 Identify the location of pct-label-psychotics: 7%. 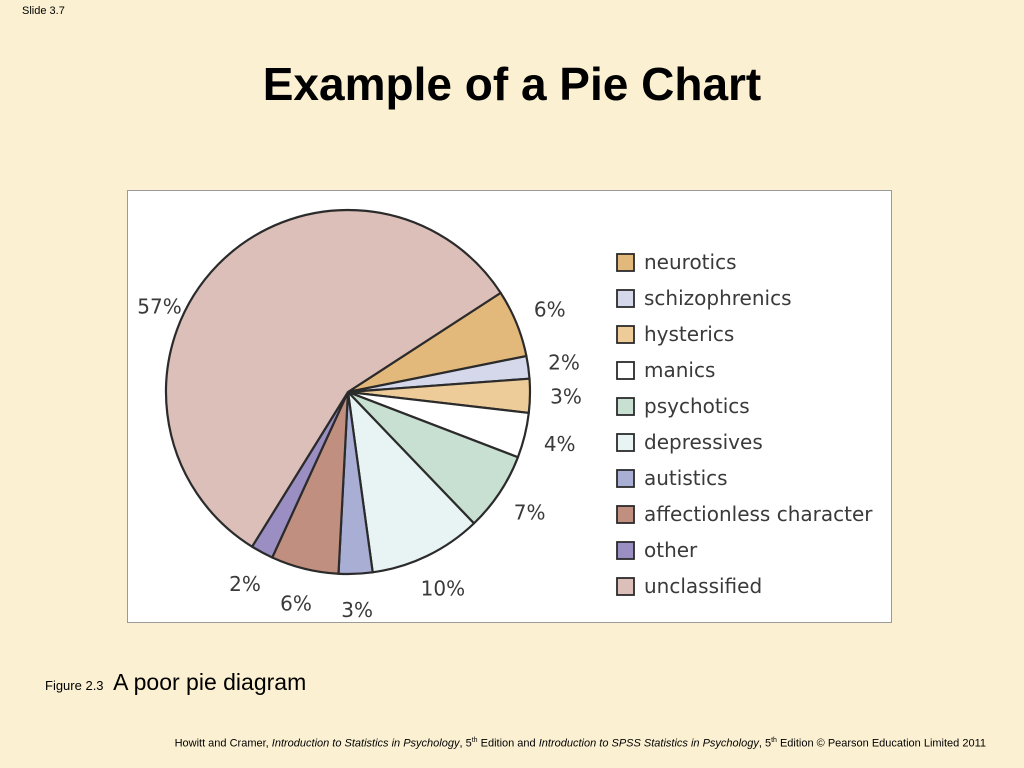
(530, 513).